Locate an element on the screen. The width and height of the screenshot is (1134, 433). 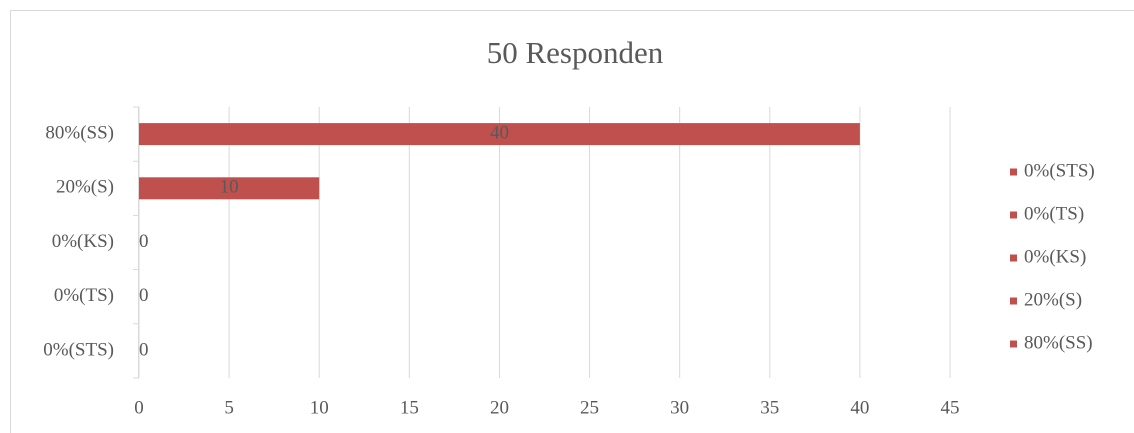
legend-label: 80%(SS) is located at coordinates (1058, 342).